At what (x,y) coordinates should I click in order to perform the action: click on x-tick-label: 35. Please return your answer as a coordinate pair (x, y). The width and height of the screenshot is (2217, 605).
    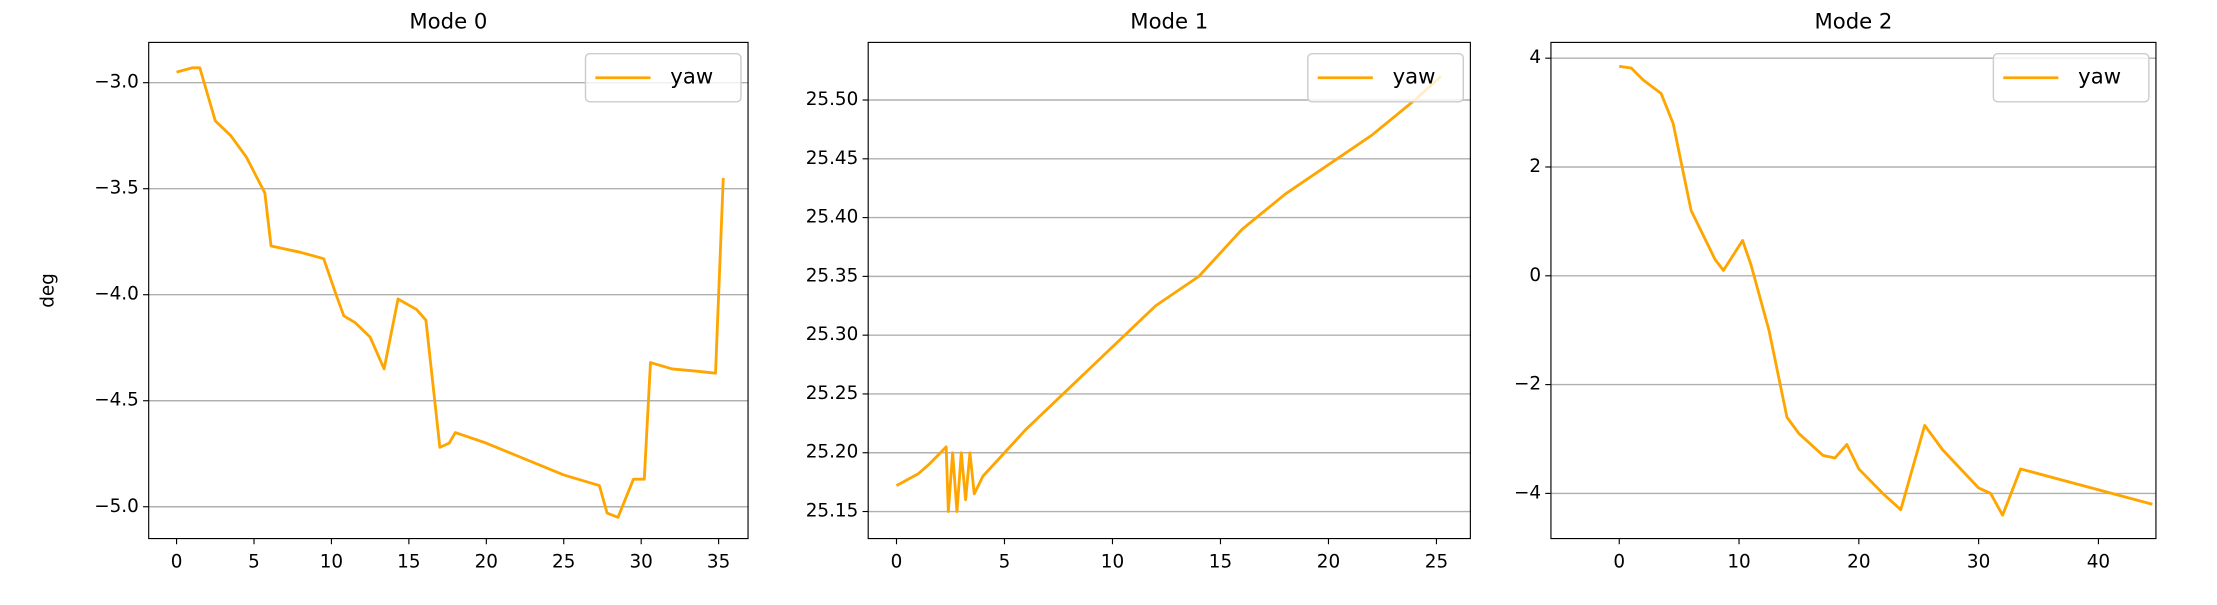
    Looking at the image, I should click on (718, 562).